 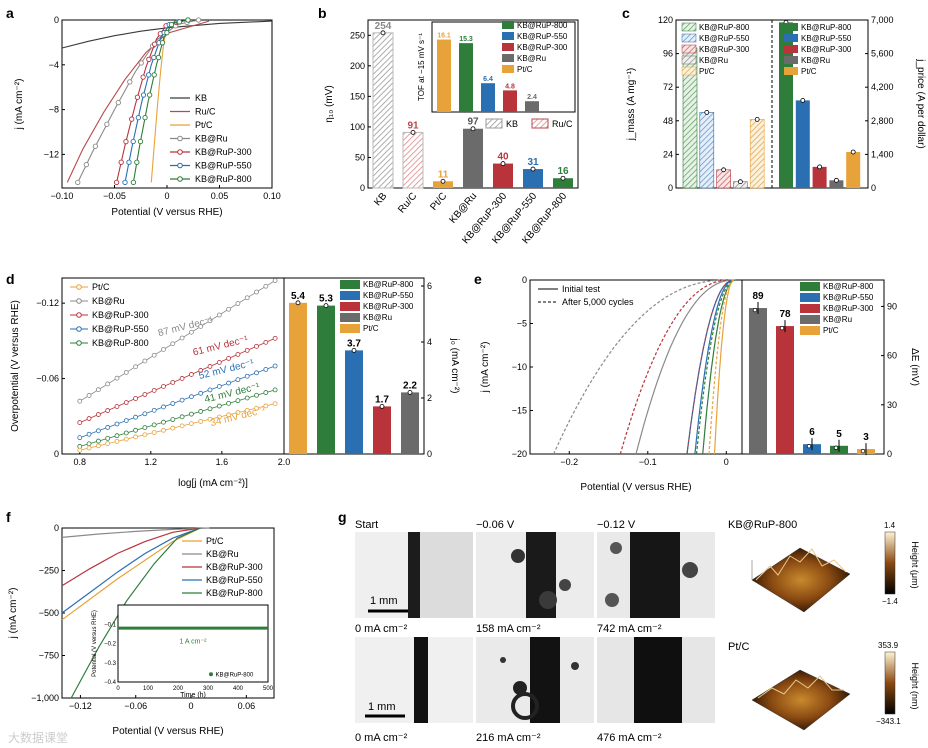 What do you see at coordinates (388, 295) in the screenshot?
I see `d-bar-legend-label-KB@RuP-550: KB@RuP-550` at bounding box center [388, 295].